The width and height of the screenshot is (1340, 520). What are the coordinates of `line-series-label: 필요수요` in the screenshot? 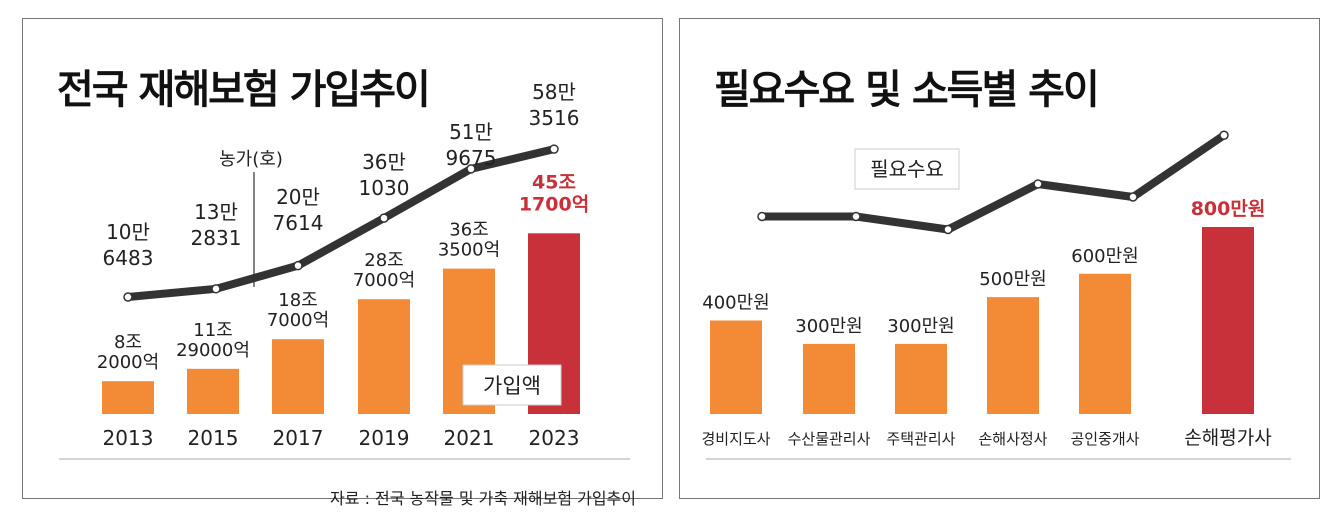 It's located at (907, 169).